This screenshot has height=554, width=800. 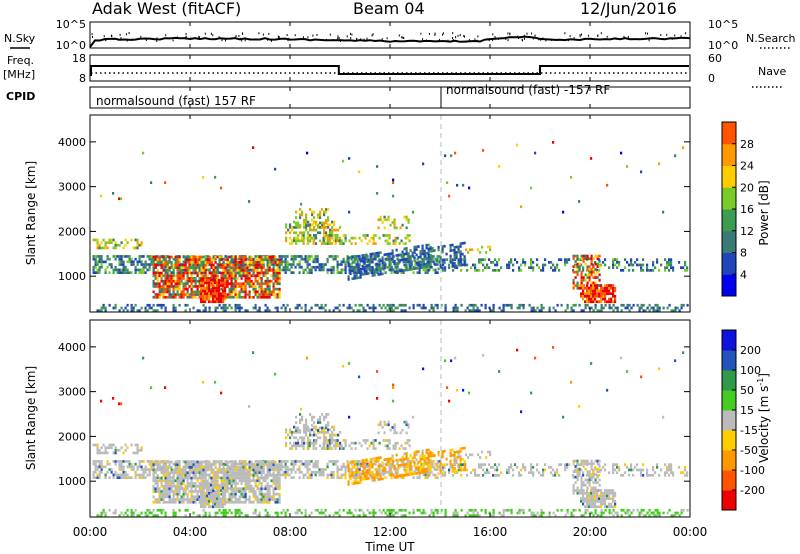 What do you see at coordinates (389, 70) in the screenshot?
I see `frequency-trace` at bounding box center [389, 70].